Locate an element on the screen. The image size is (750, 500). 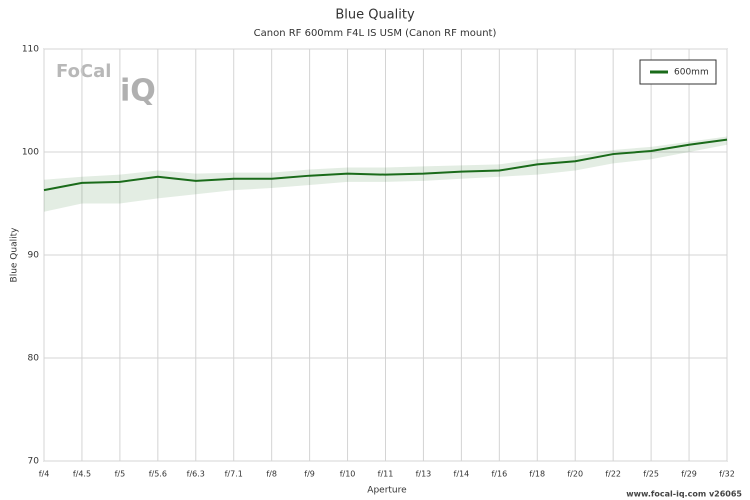
footer: www.focal-iq.com v26065 is located at coordinates (684, 494).